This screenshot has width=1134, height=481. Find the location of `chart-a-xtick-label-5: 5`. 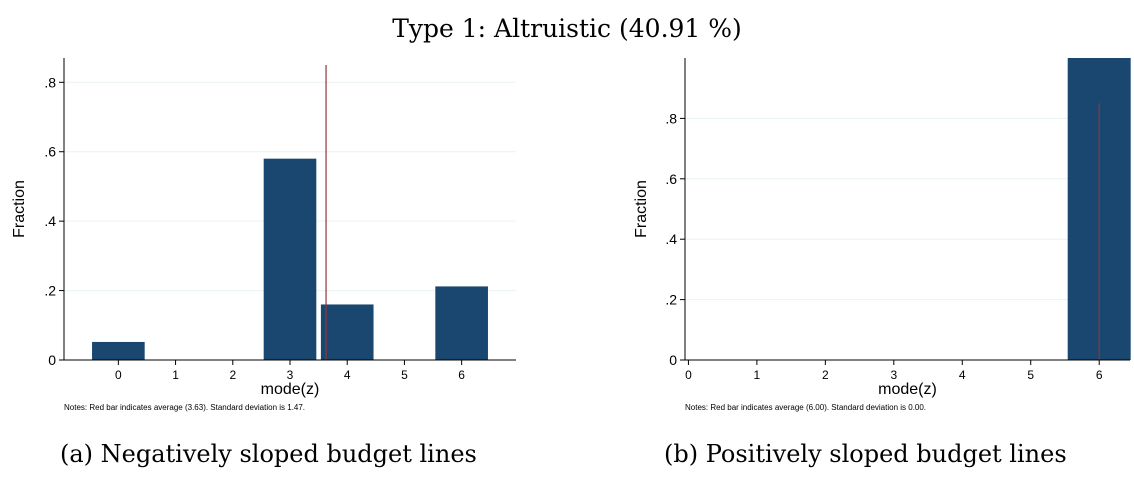

chart-a-xtick-label-5: 5 is located at coordinates (404, 375).